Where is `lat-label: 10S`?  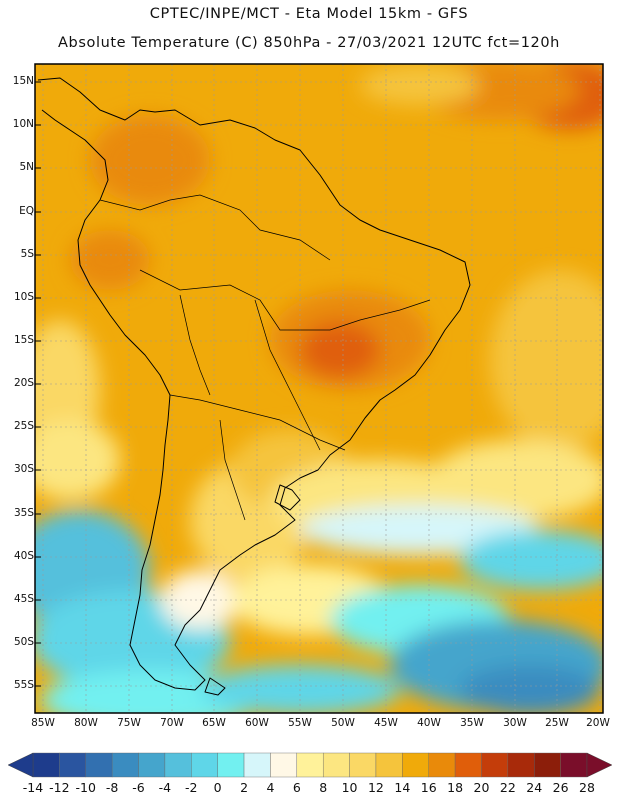 lat-label: 10S is located at coordinates (23, 297).